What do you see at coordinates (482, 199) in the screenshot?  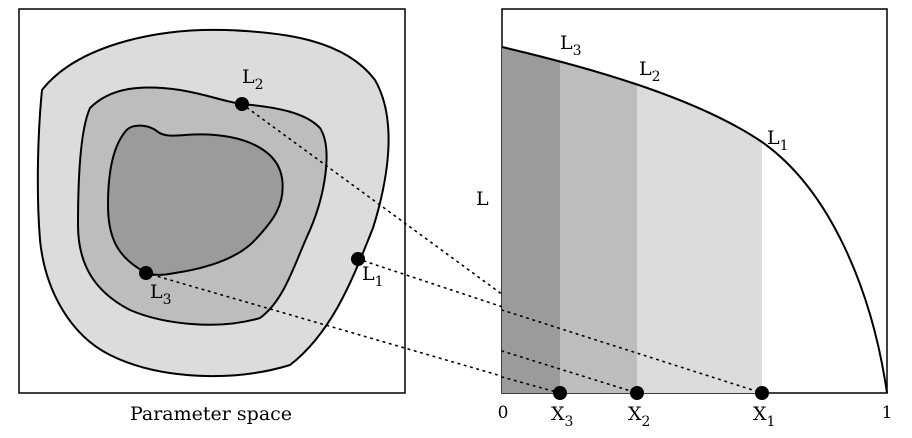 I see `y-axis-label: L` at bounding box center [482, 199].